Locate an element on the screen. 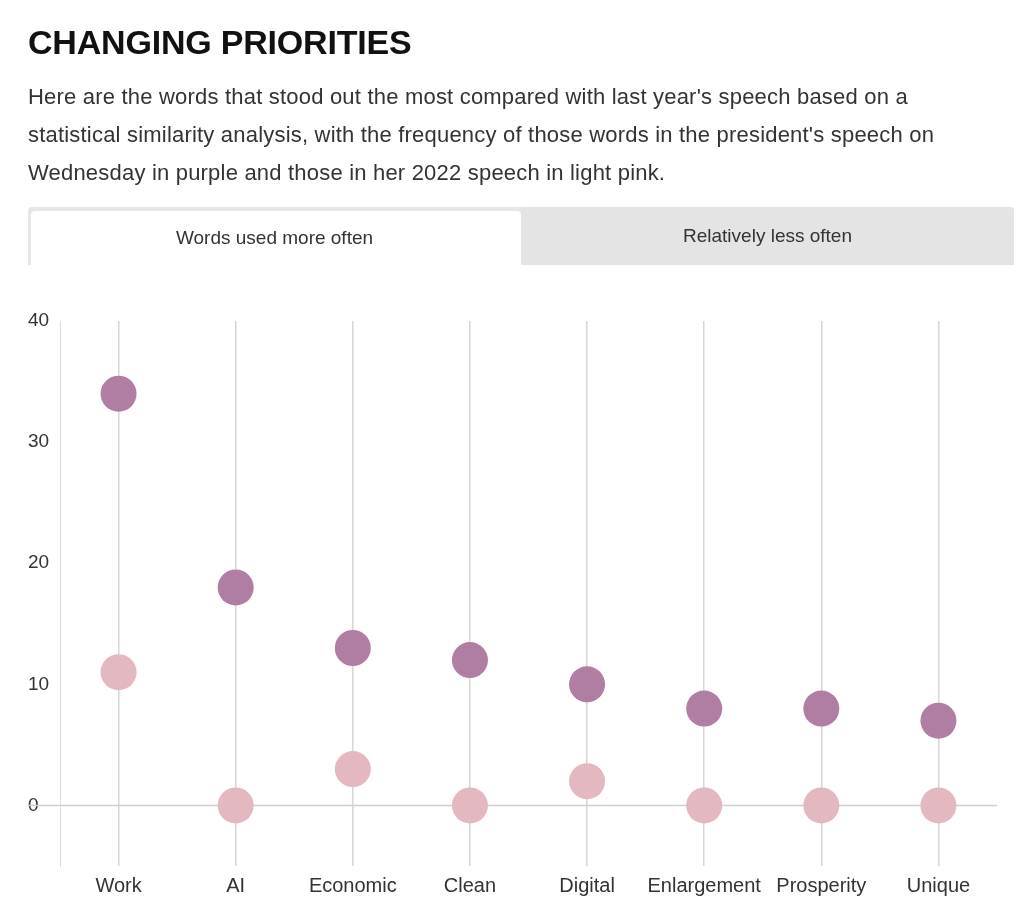 Image resolution: width=1024 pixels, height=920 pixels. x-tick-label: Digital is located at coordinates (587, 884).